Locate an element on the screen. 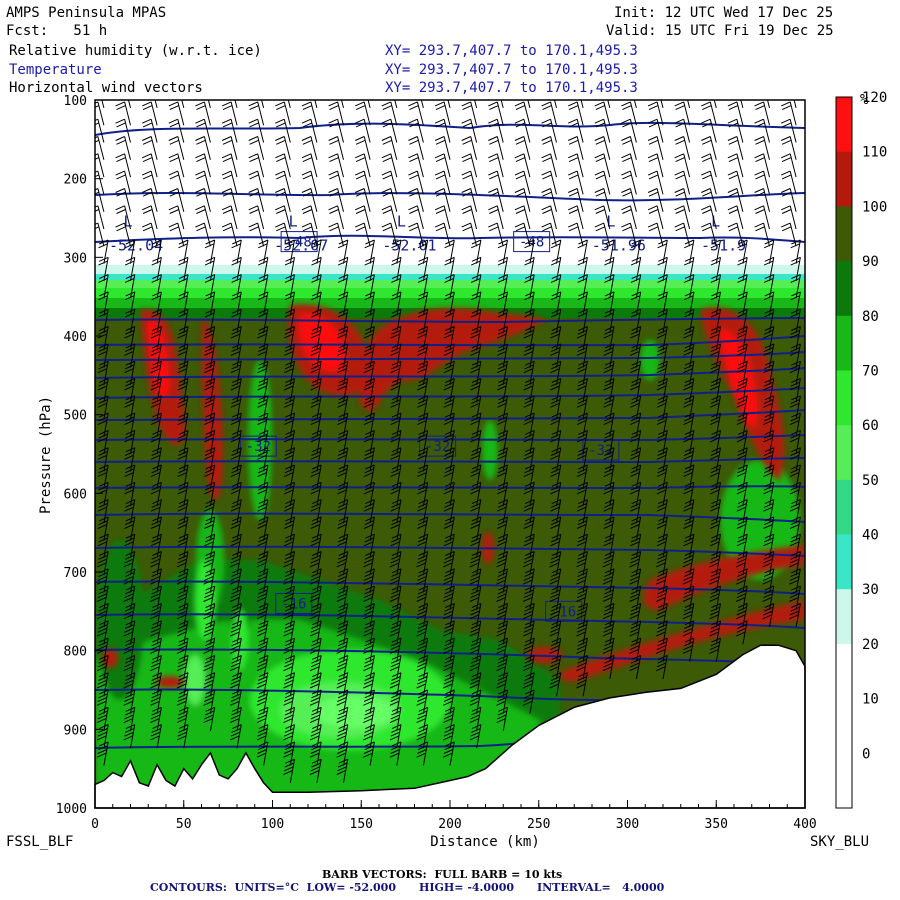  start-location-label: FSSL_BLF is located at coordinates (40, 842).